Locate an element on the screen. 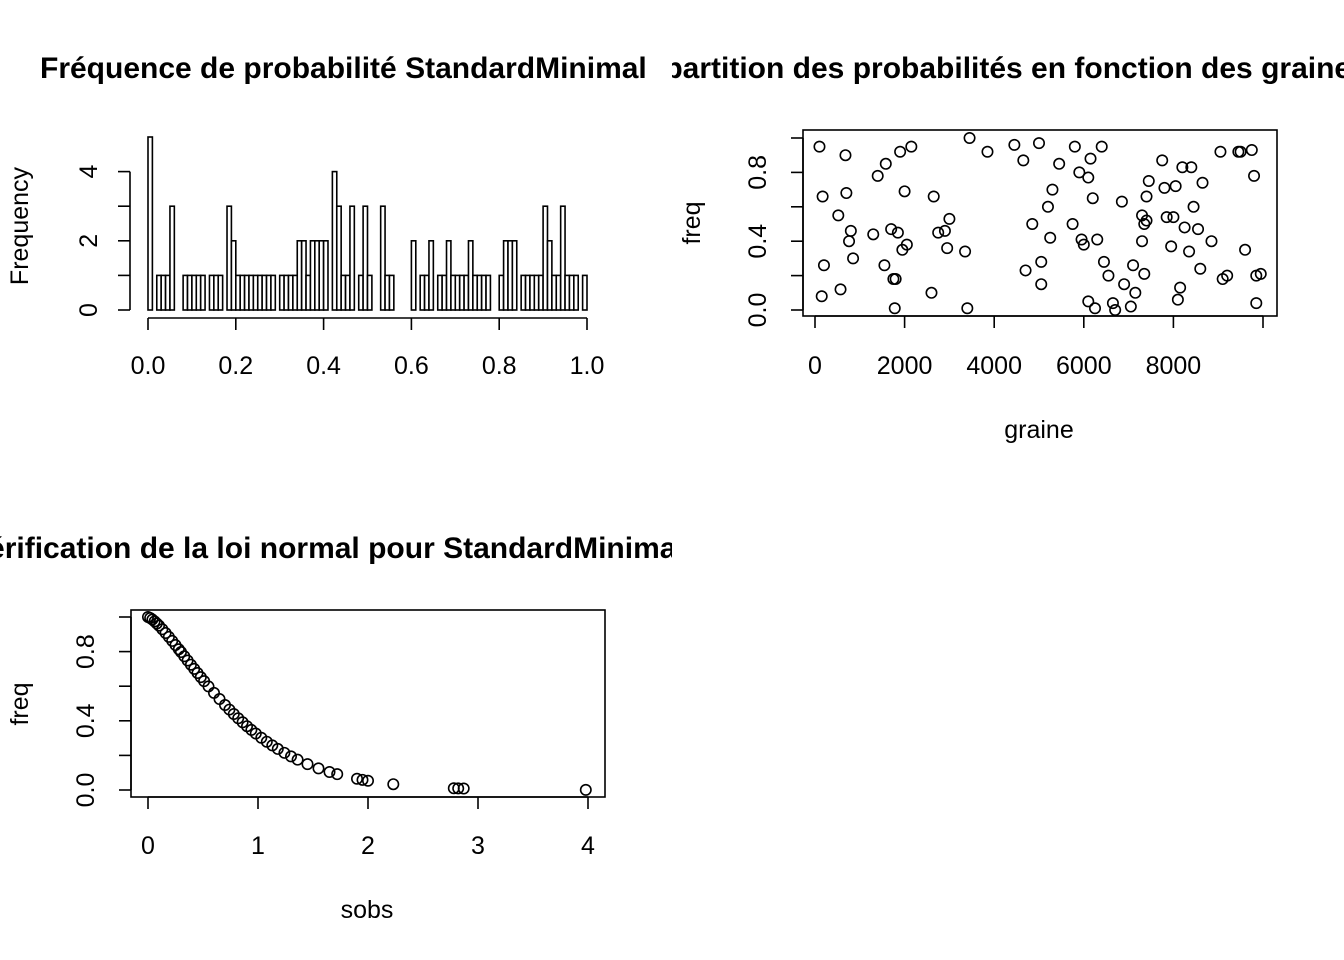 The width and height of the screenshot is (1344, 960). histogram-x-tick-label: 0.8 is located at coordinates (499, 366).